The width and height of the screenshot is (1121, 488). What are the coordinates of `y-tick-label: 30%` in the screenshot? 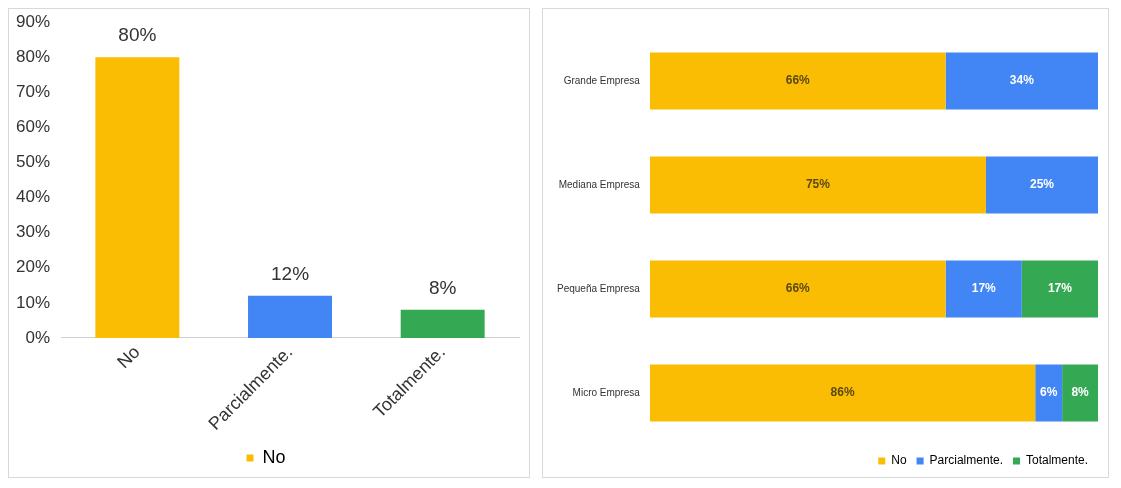 It's located at (33, 232).